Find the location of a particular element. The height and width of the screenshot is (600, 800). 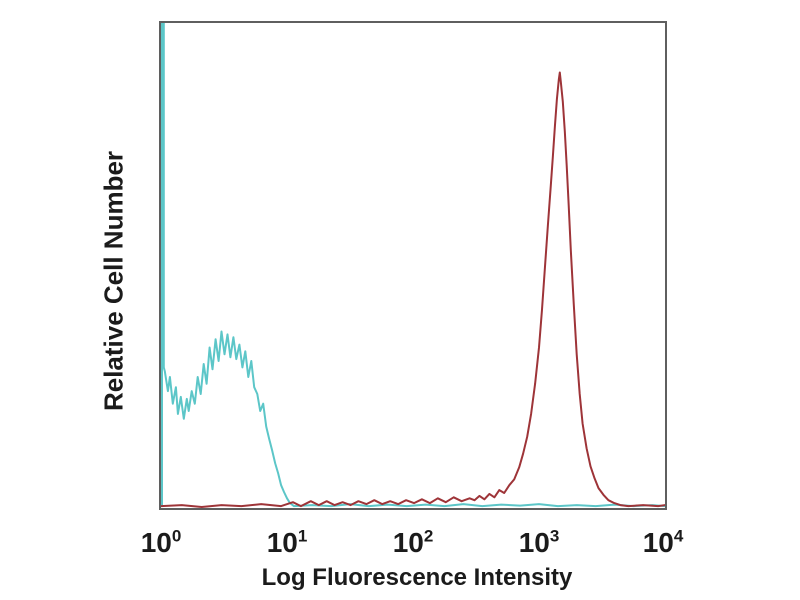

x-tick-10: 10¹ is located at coordinates (287, 542).